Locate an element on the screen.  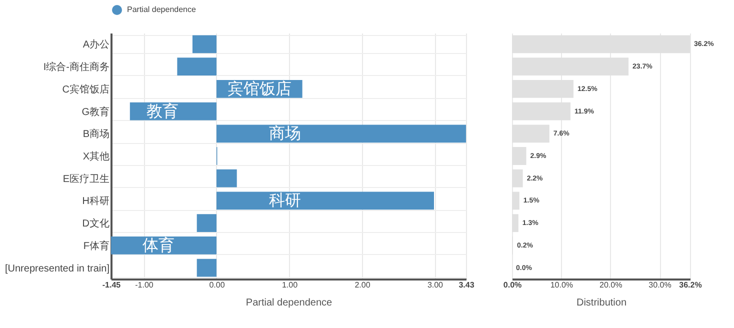
annotation: 宾馆饭店 is located at coordinates (259, 89).